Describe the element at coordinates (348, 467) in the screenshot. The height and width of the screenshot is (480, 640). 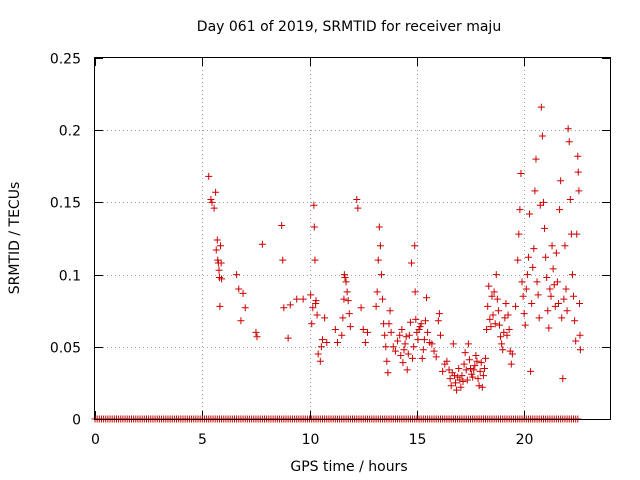
I see `x-axis-label: GPS time / hours` at that location.